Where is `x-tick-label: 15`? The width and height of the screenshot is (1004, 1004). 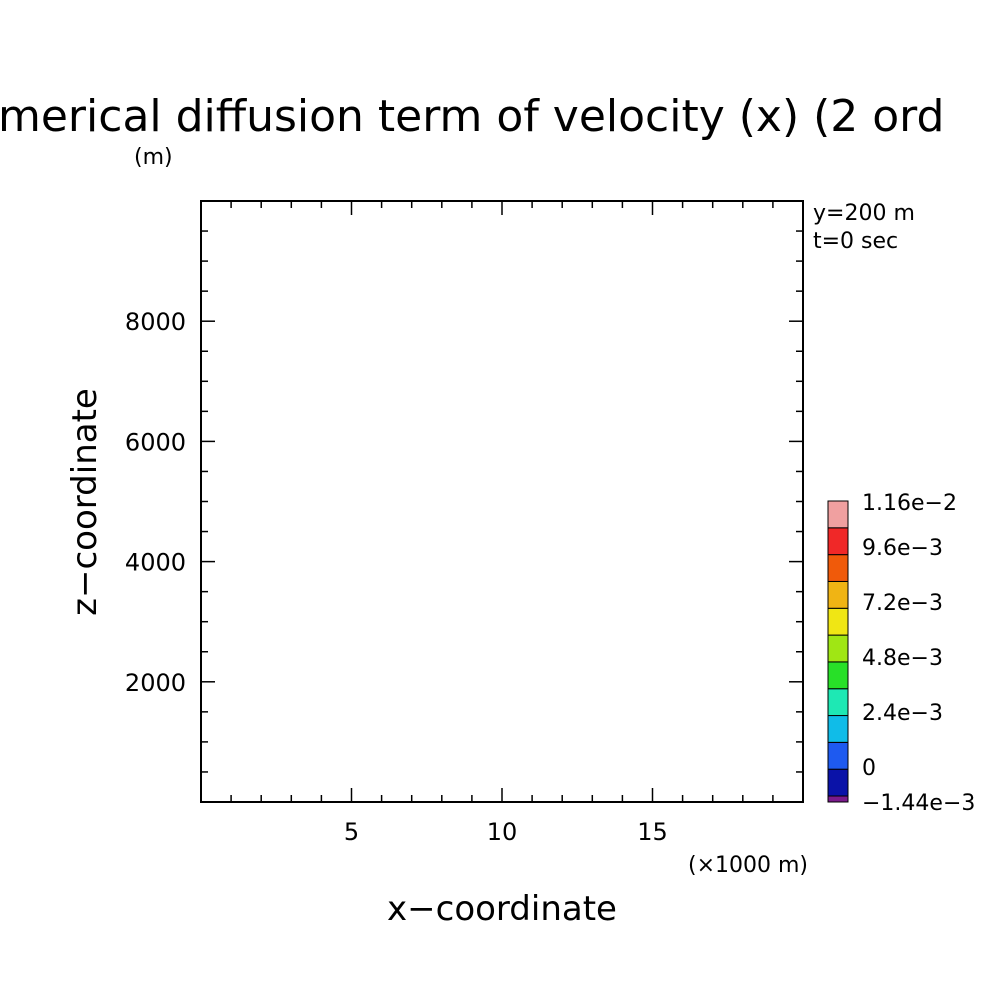 x-tick-label: 15 is located at coordinates (652, 832).